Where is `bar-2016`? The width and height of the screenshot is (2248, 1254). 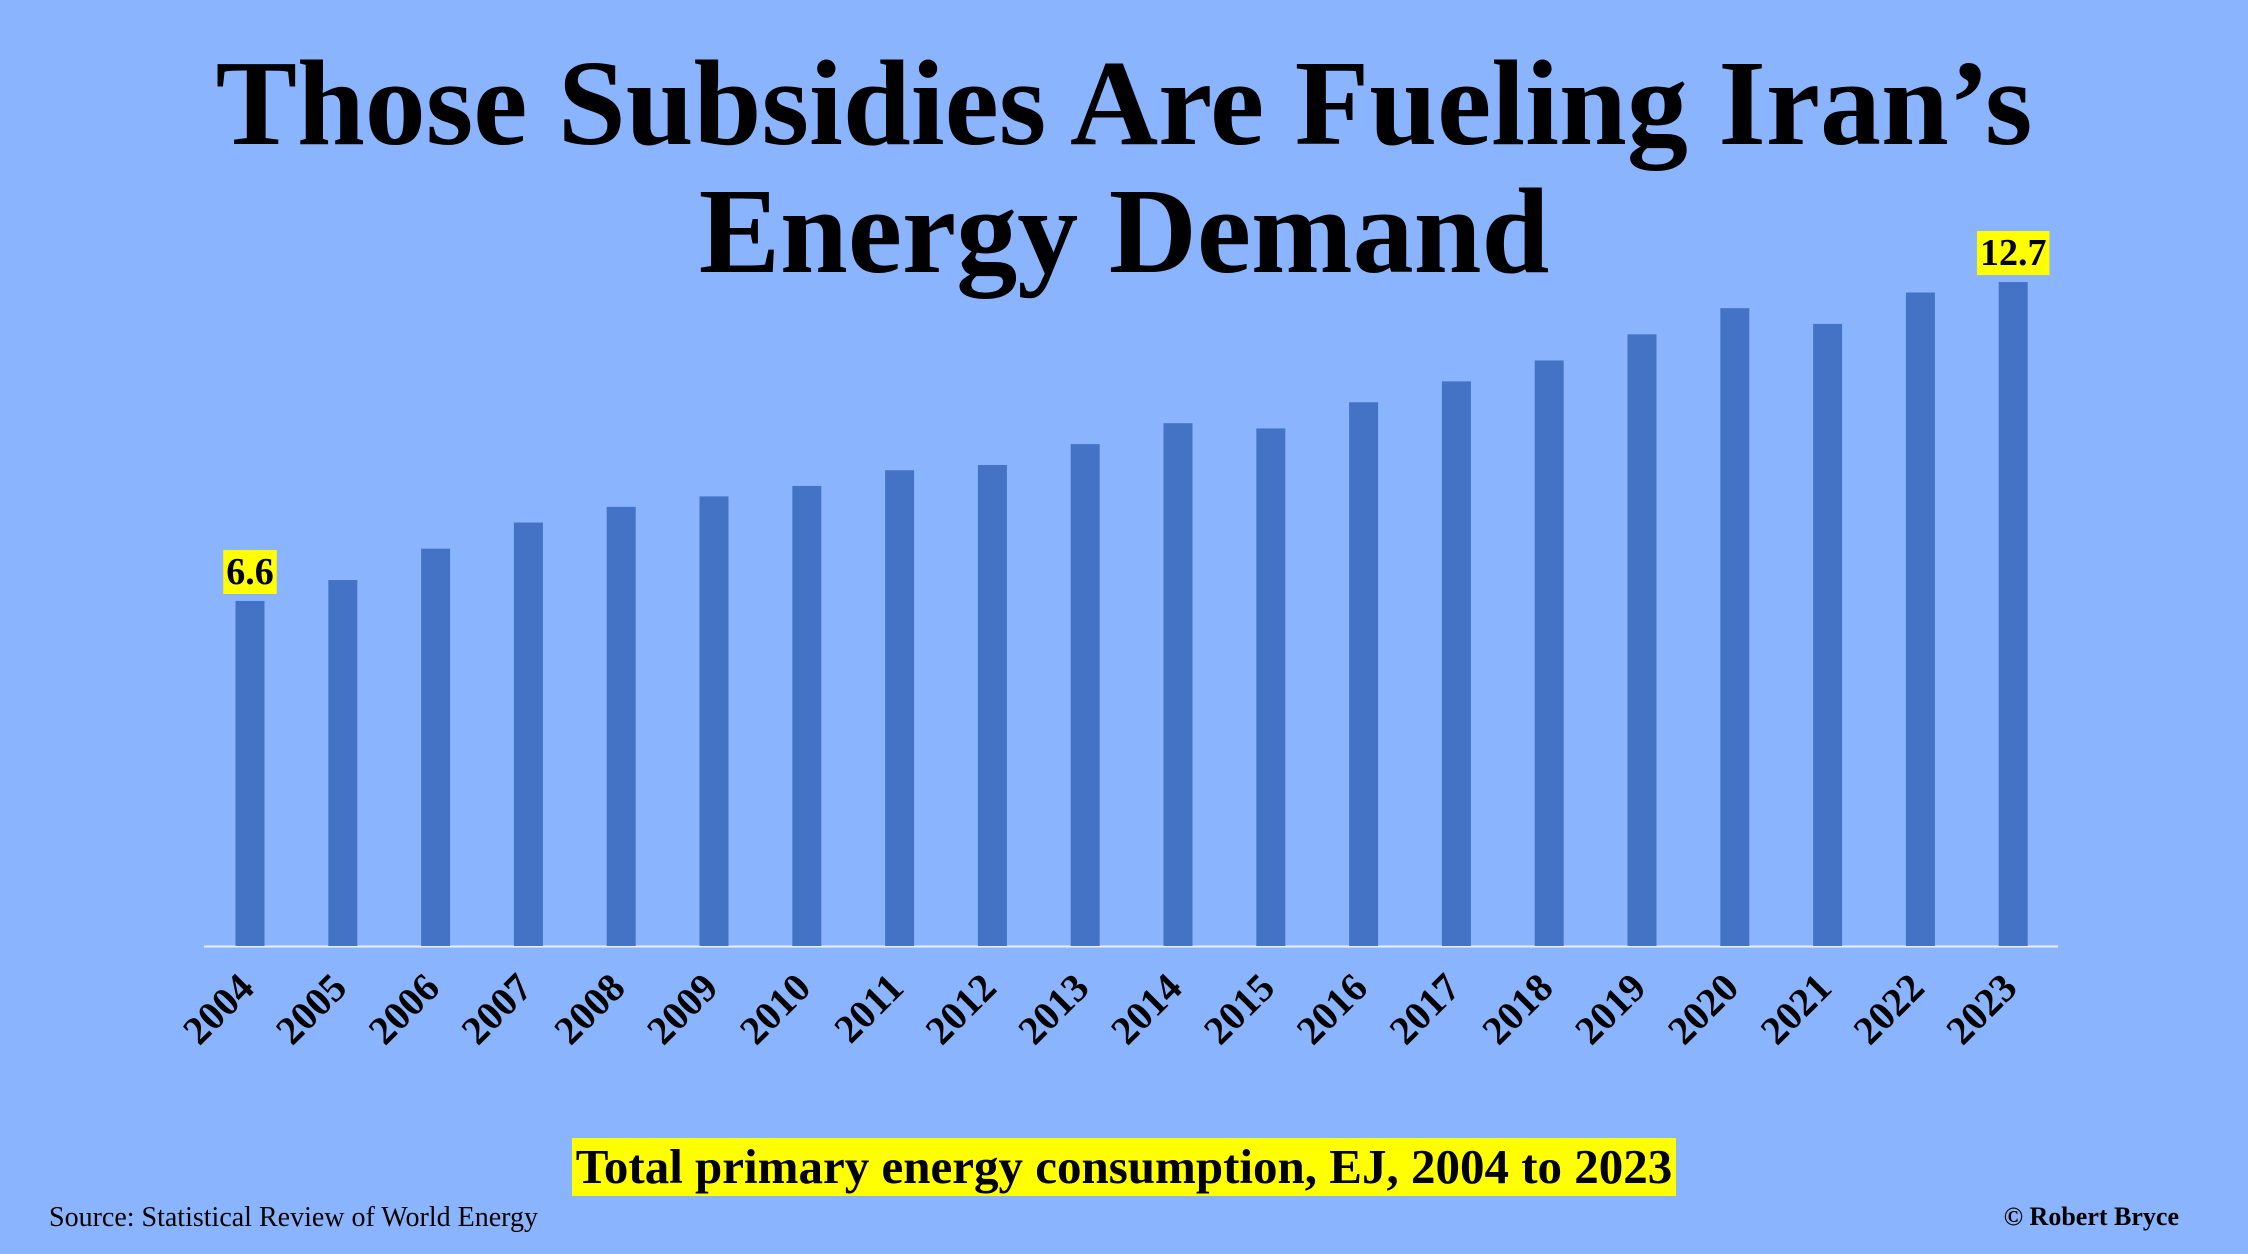 bar-2016 is located at coordinates (1364, 674).